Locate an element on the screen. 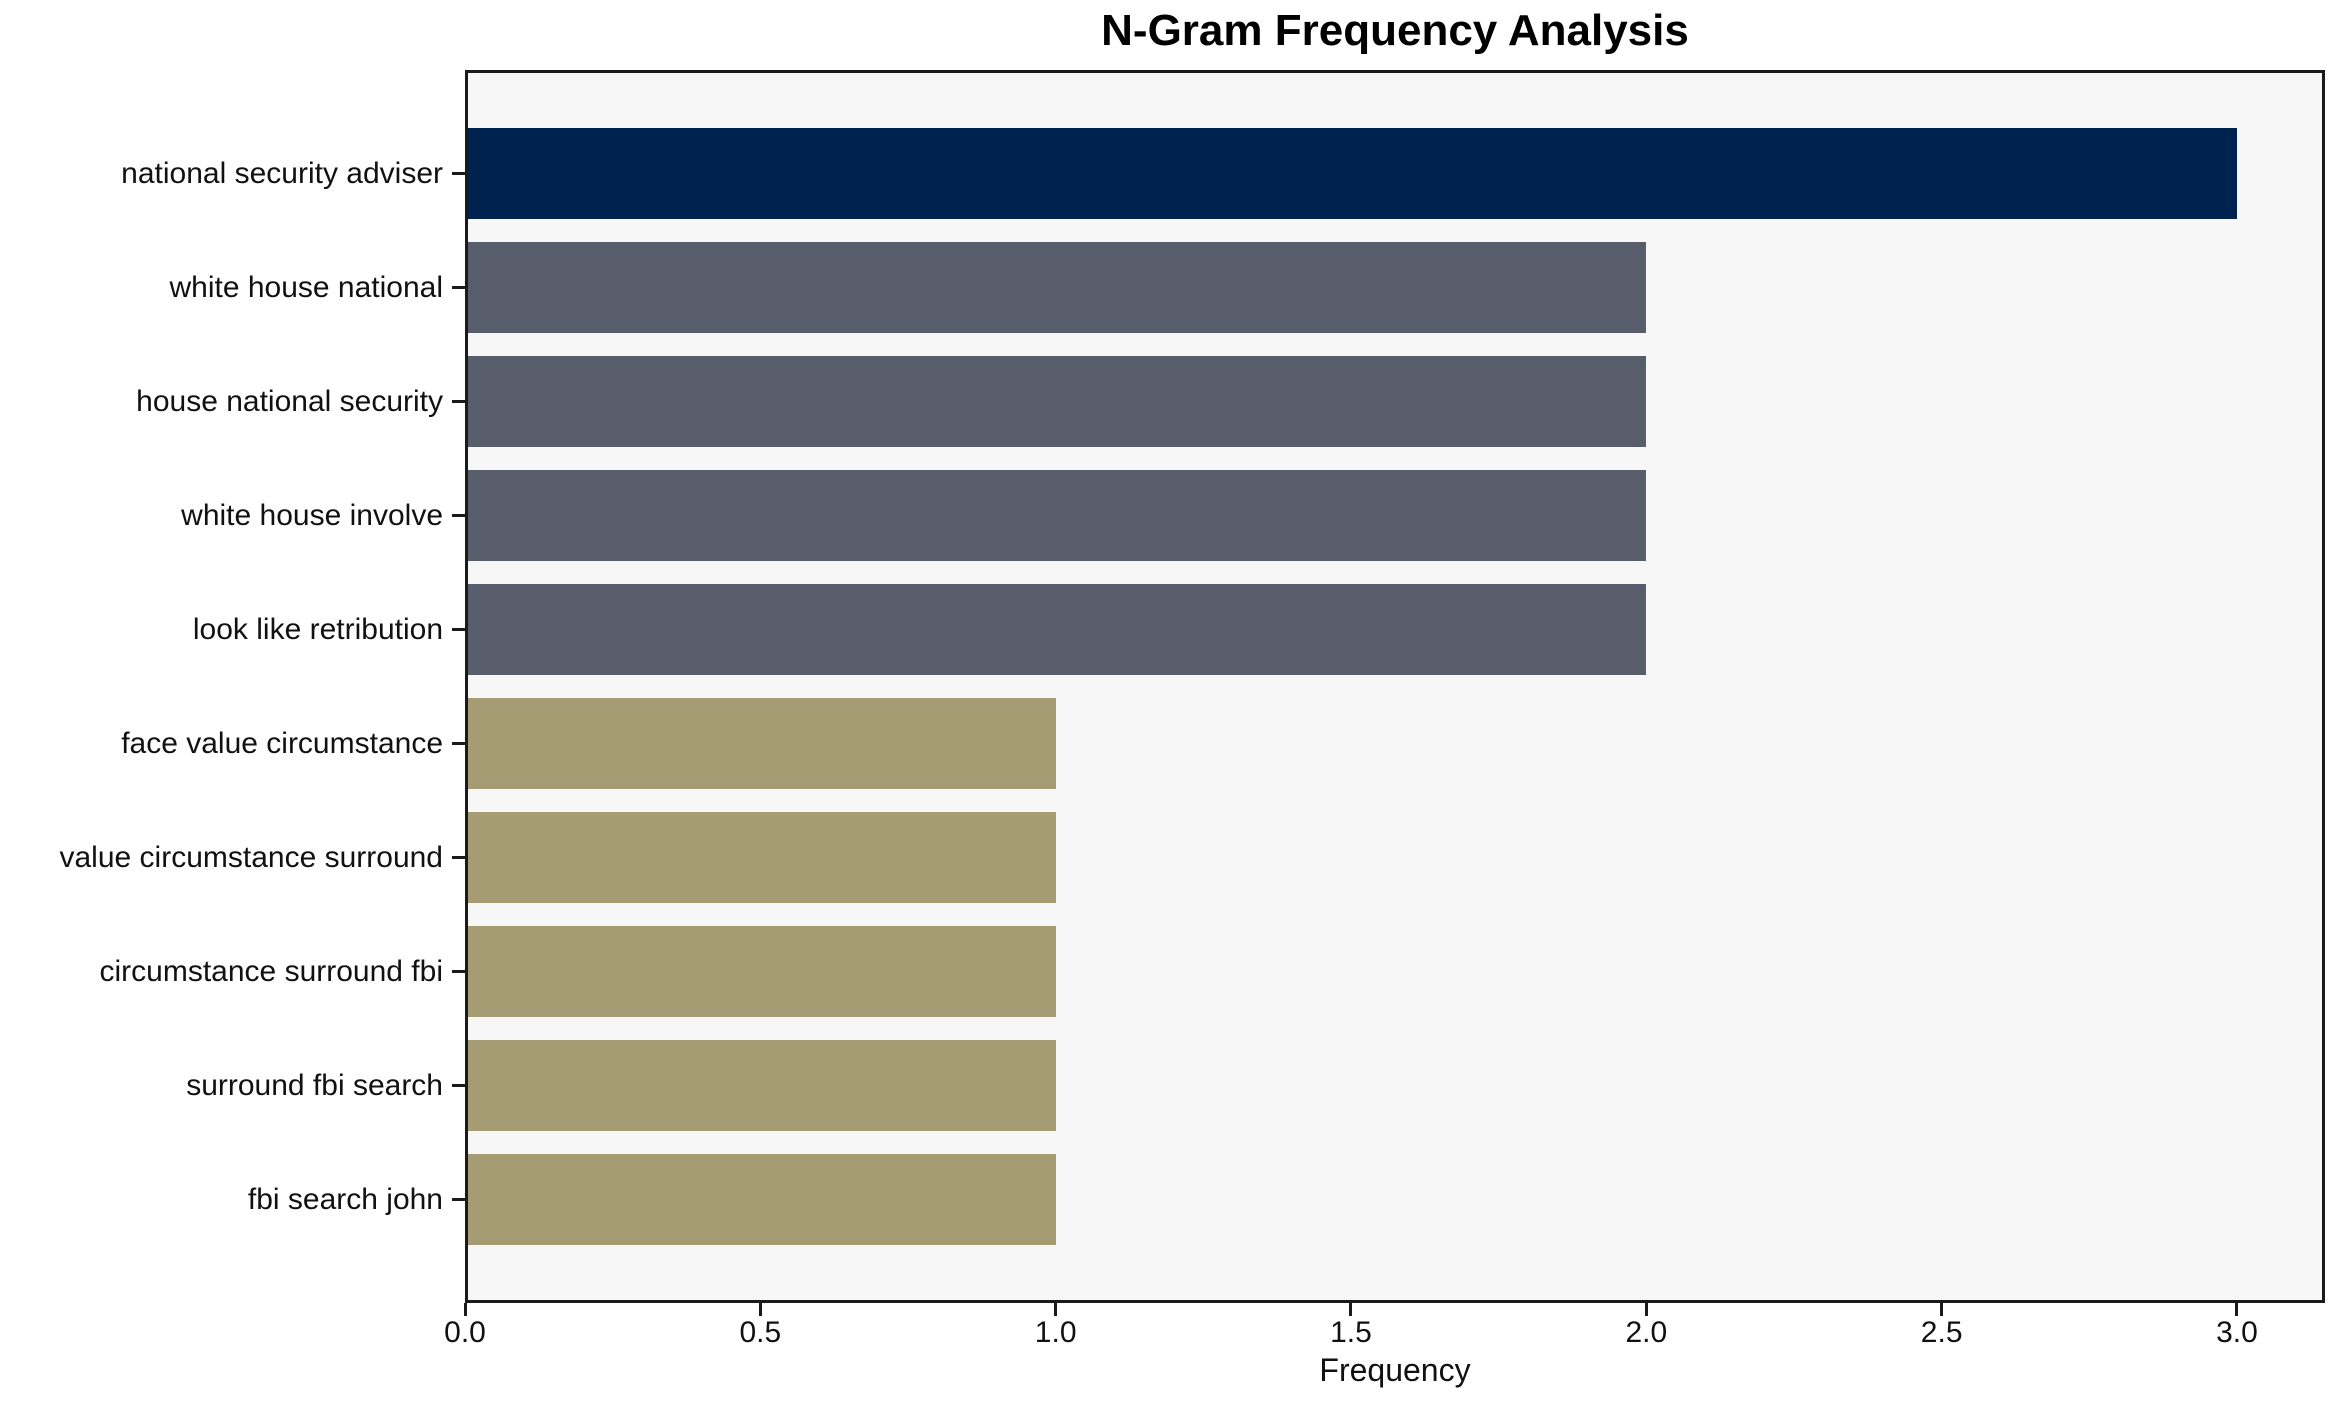  chart-title: N-Gram Frequency Analysis is located at coordinates (1395, 30).